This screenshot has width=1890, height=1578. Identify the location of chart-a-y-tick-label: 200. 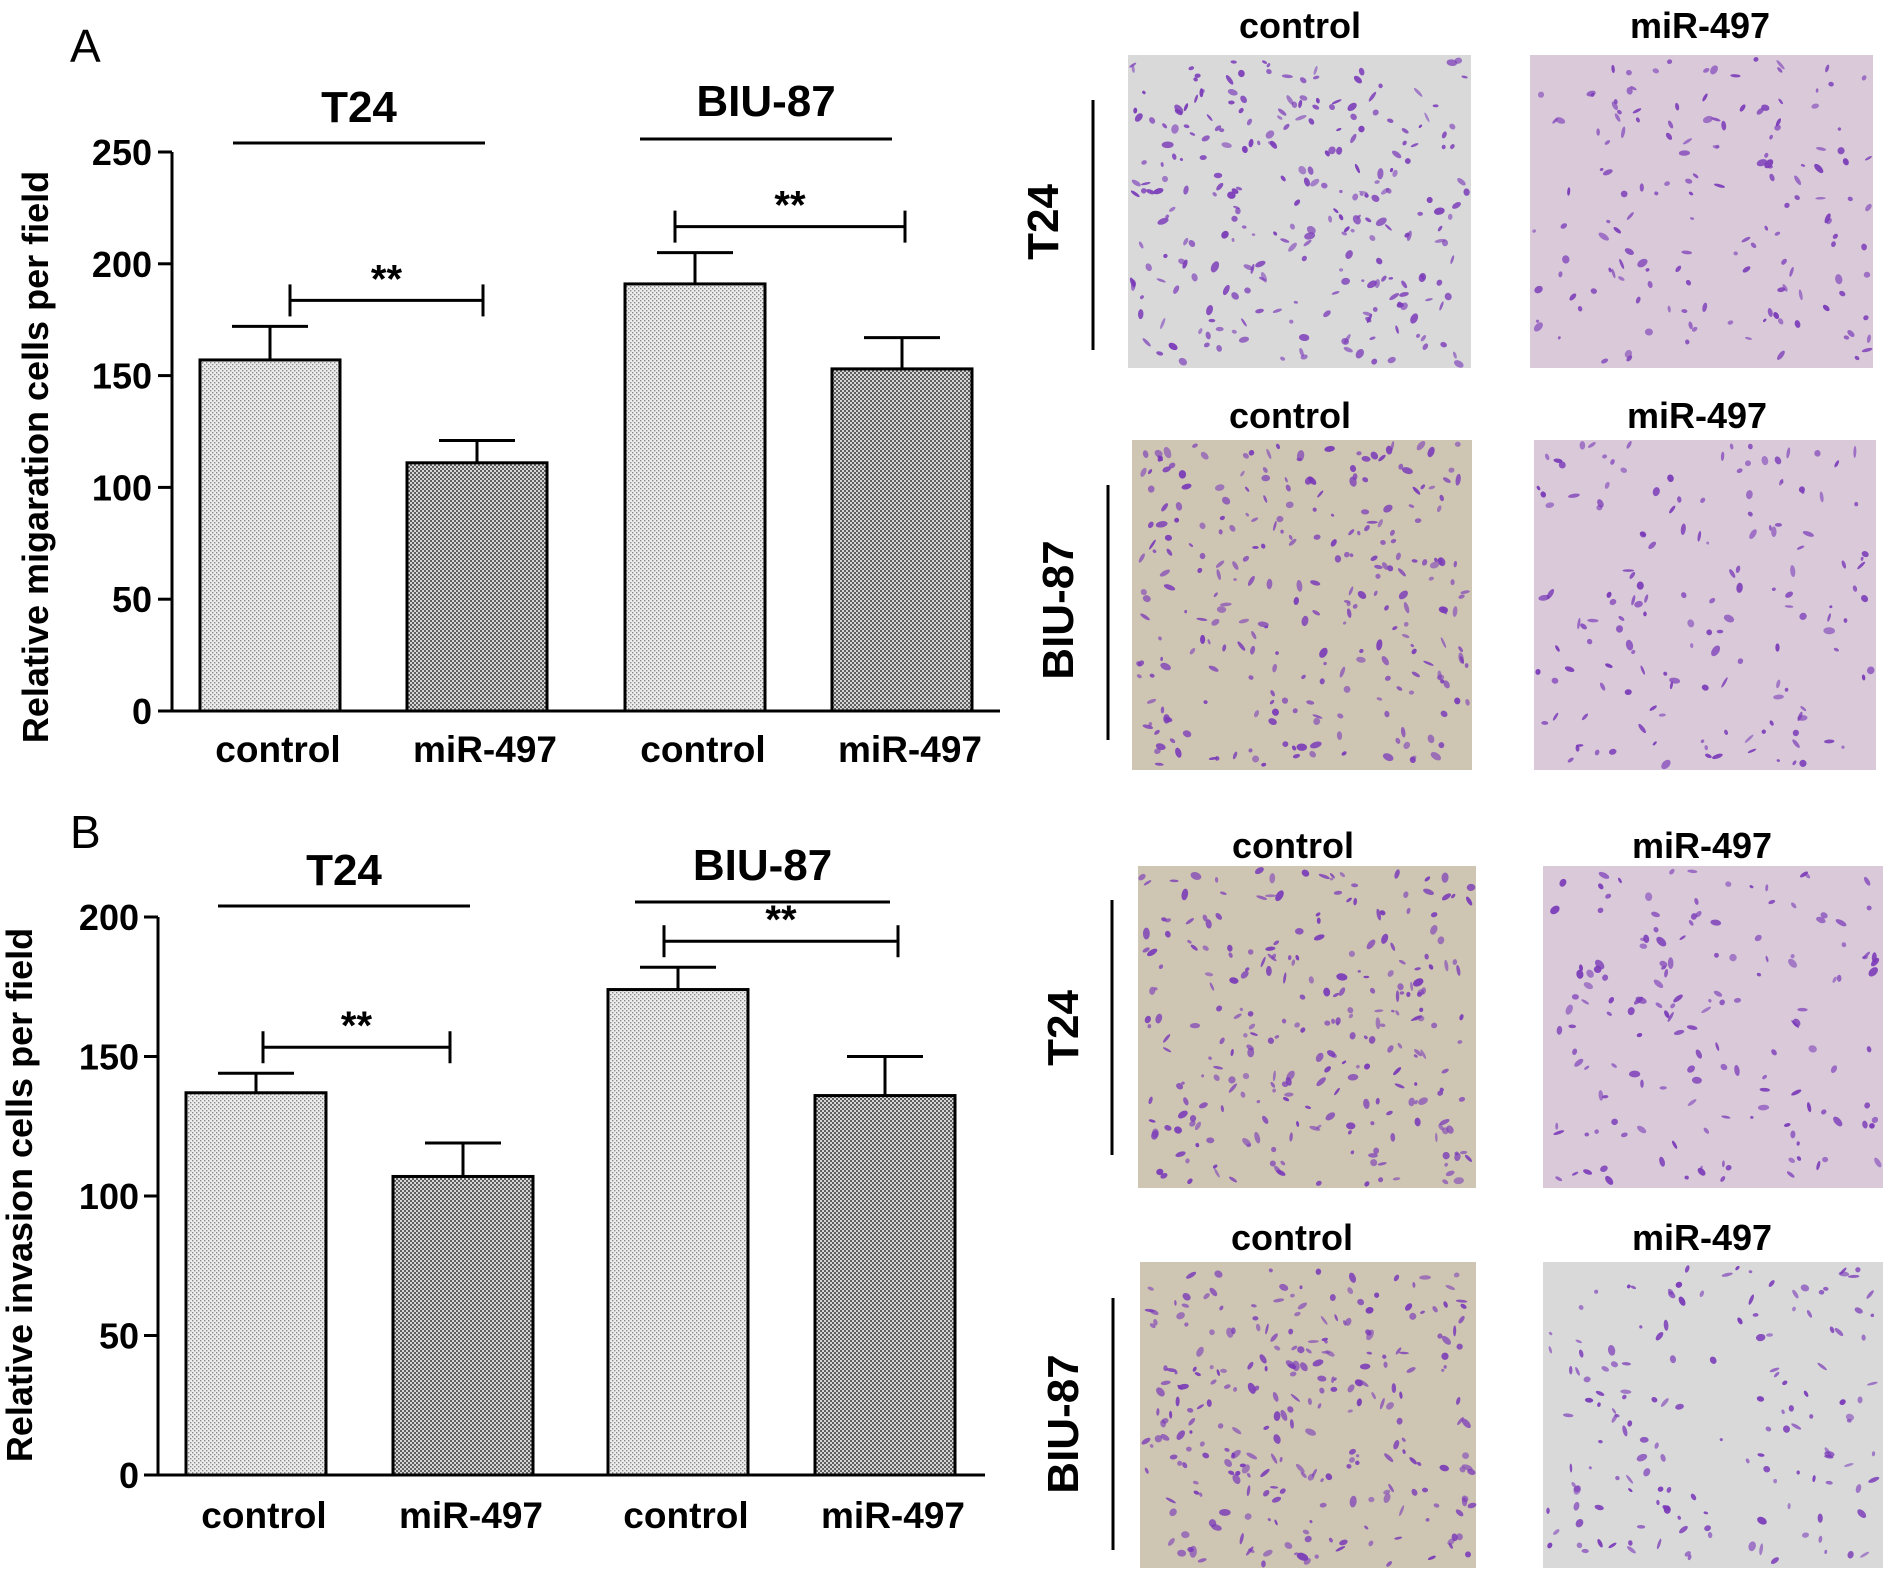
(122, 264).